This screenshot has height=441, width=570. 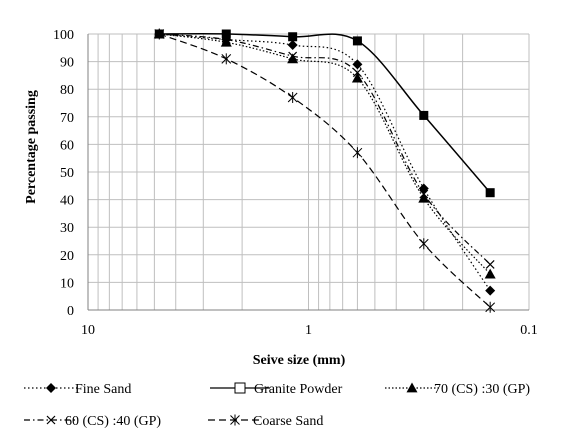 What do you see at coordinates (88, 330) in the screenshot?
I see `x-tick-label: 10` at bounding box center [88, 330].